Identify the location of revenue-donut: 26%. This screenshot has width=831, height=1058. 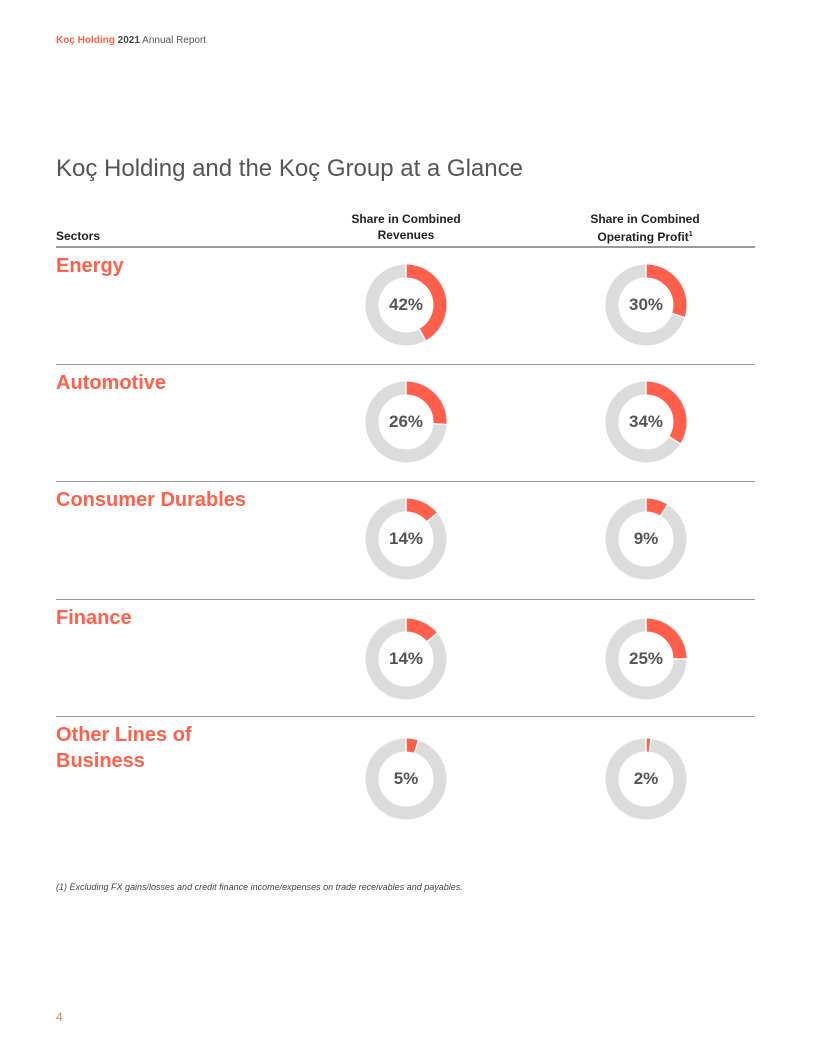
(406, 422).